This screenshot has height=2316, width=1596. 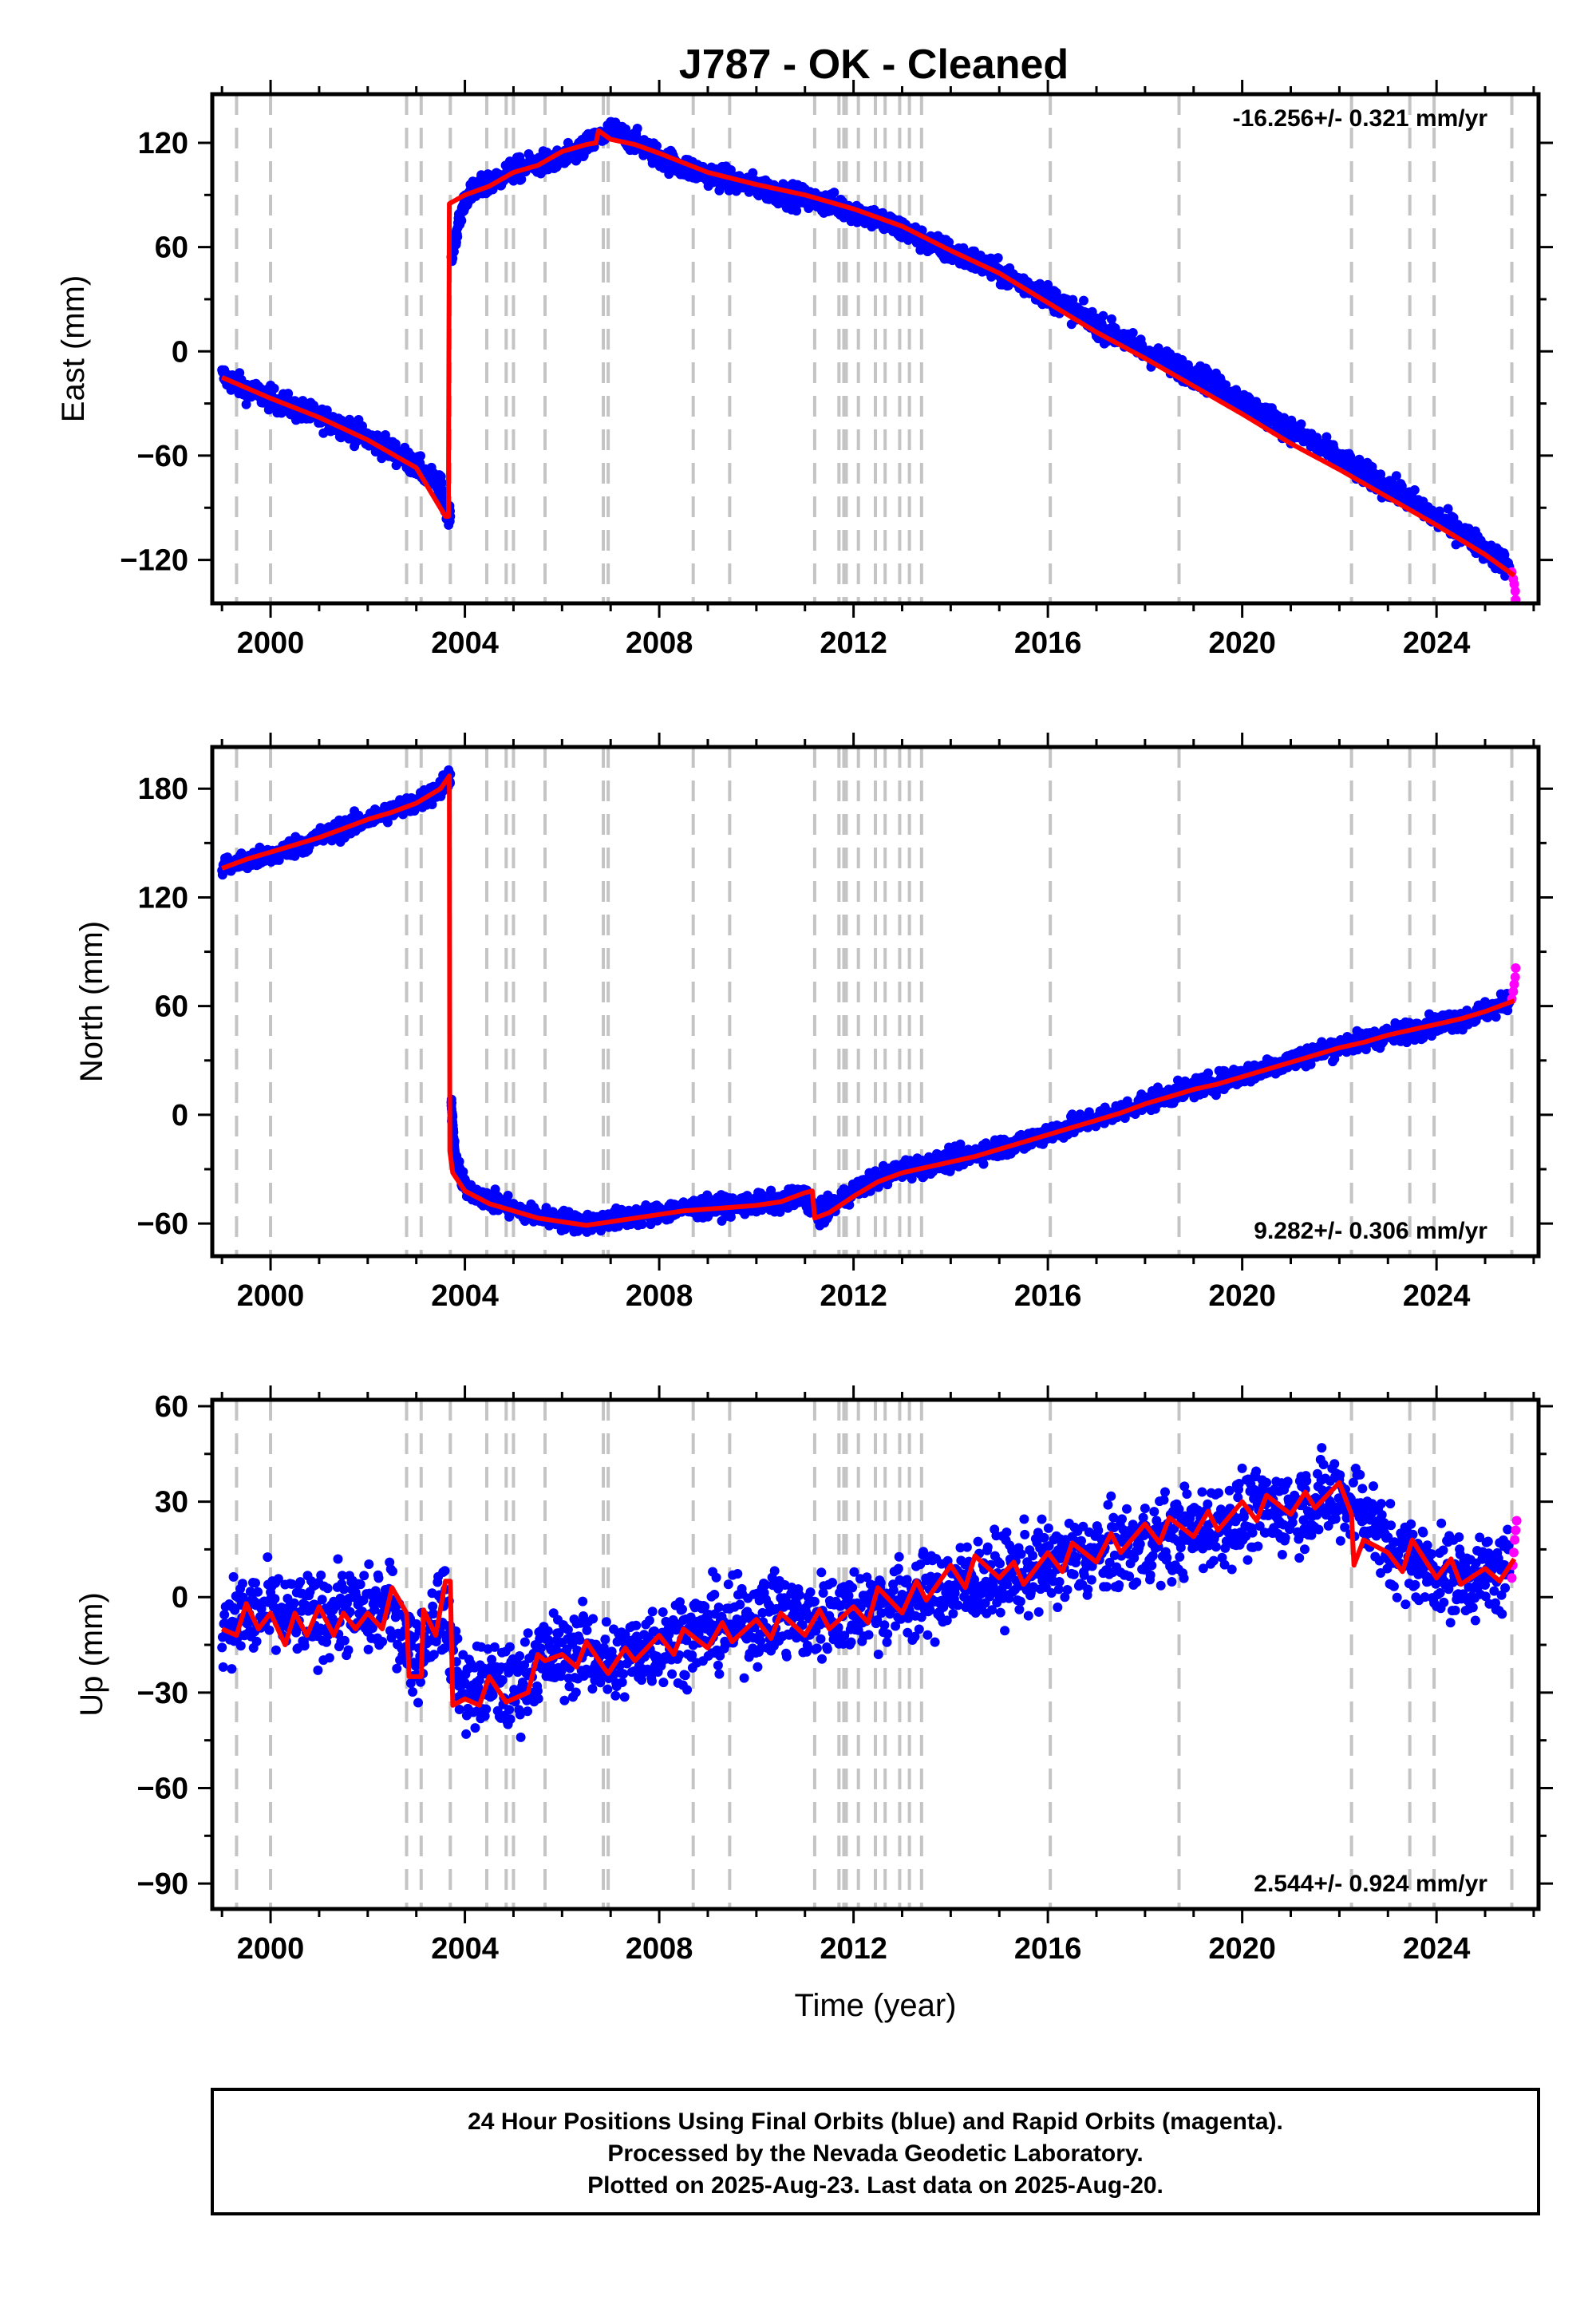 What do you see at coordinates (163, 789) in the screenshot?
I see `y-tick-label: 180` at bounding box center [163, 789].